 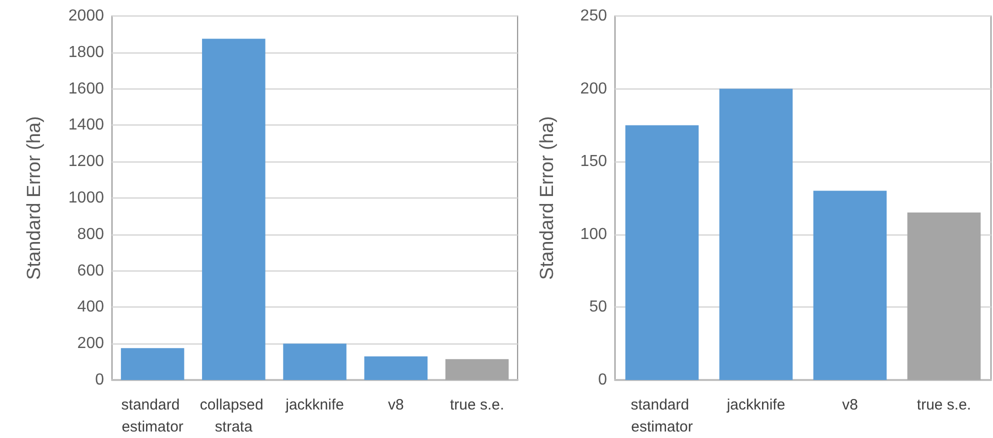 I want to click on x-tick-label: collapsed strata, so click(x=234, y=416).